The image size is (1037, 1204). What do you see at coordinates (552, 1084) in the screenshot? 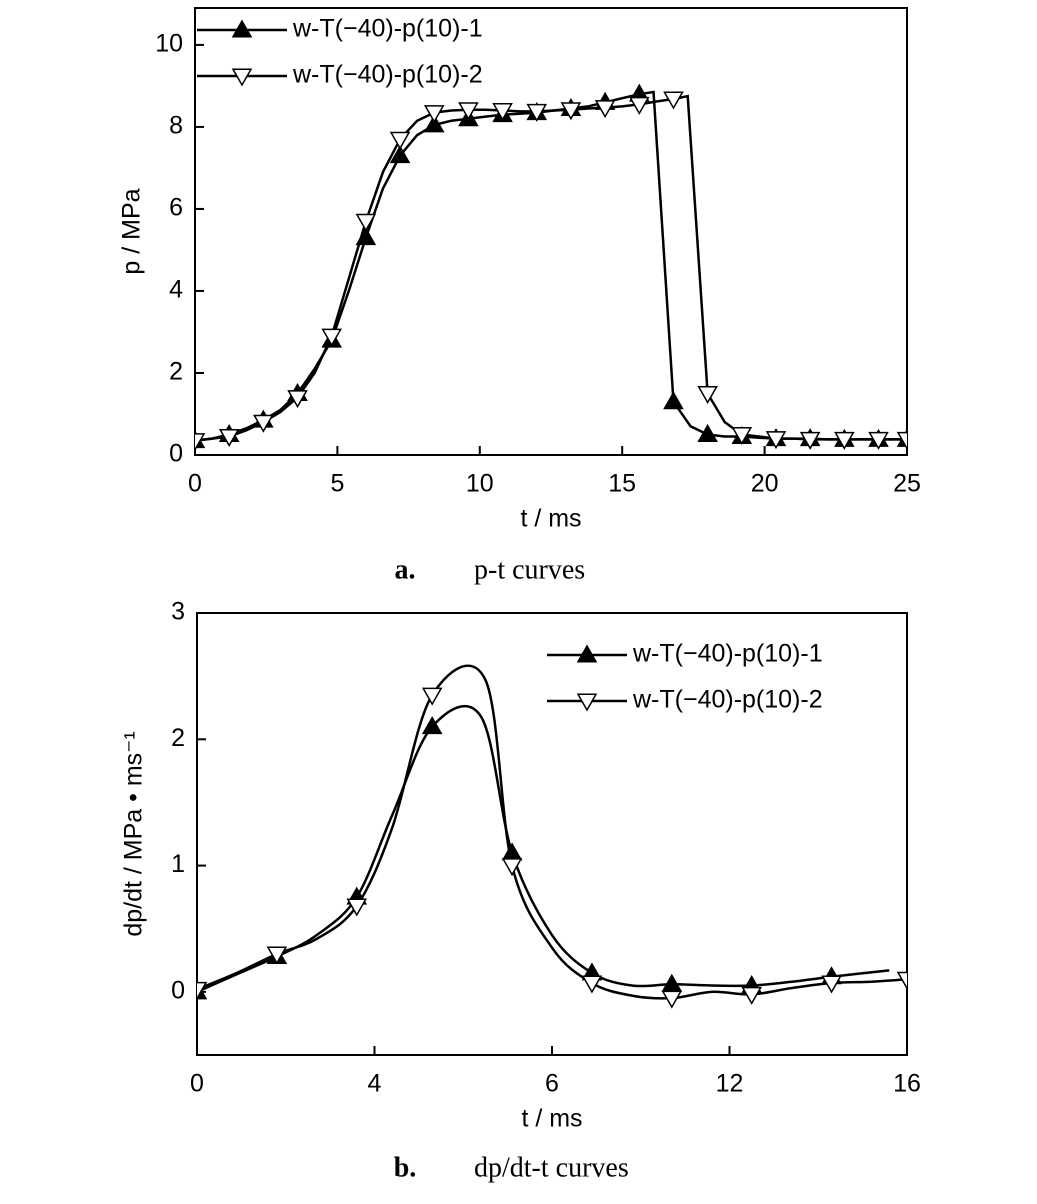
I see `x-tick-label: 6` at bounding box center [552, 1084].